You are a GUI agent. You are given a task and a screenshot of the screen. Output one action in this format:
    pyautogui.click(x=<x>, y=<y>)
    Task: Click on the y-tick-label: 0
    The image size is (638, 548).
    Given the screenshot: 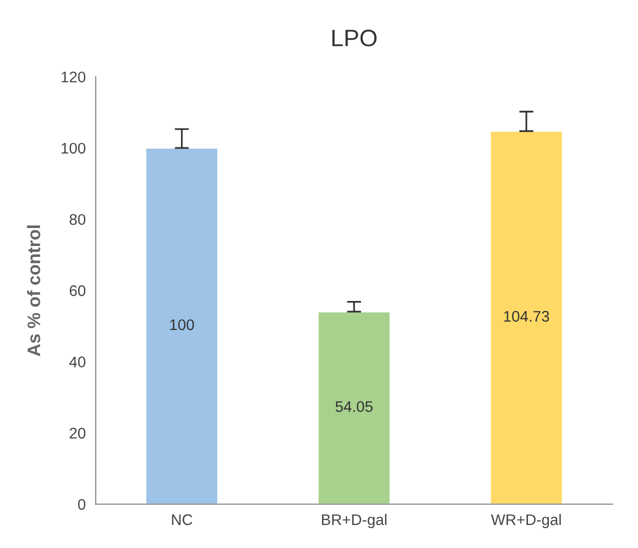 What is the action you would take?
    pyautogui.click(x=82, y=504)
    